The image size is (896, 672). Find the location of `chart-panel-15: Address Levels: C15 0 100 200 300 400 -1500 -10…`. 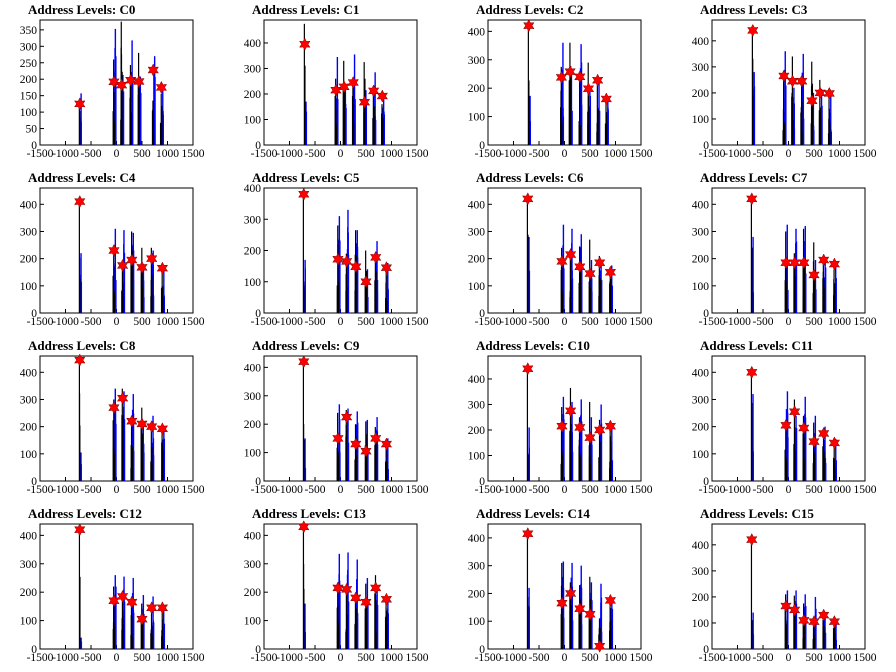

chart-panel-15: Address Levels: C15 0 100 200 300 400 -1500 -10… is located at coordinates (784, 588).